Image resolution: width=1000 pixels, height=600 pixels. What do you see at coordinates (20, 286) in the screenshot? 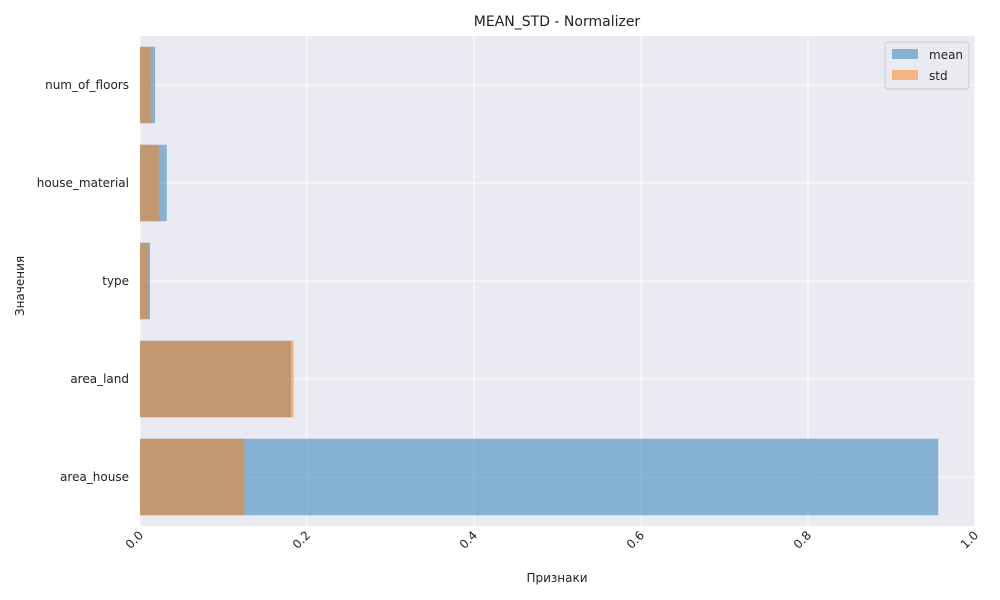
I see `y-axis-title: Значения` at bounding box center [20, 286].